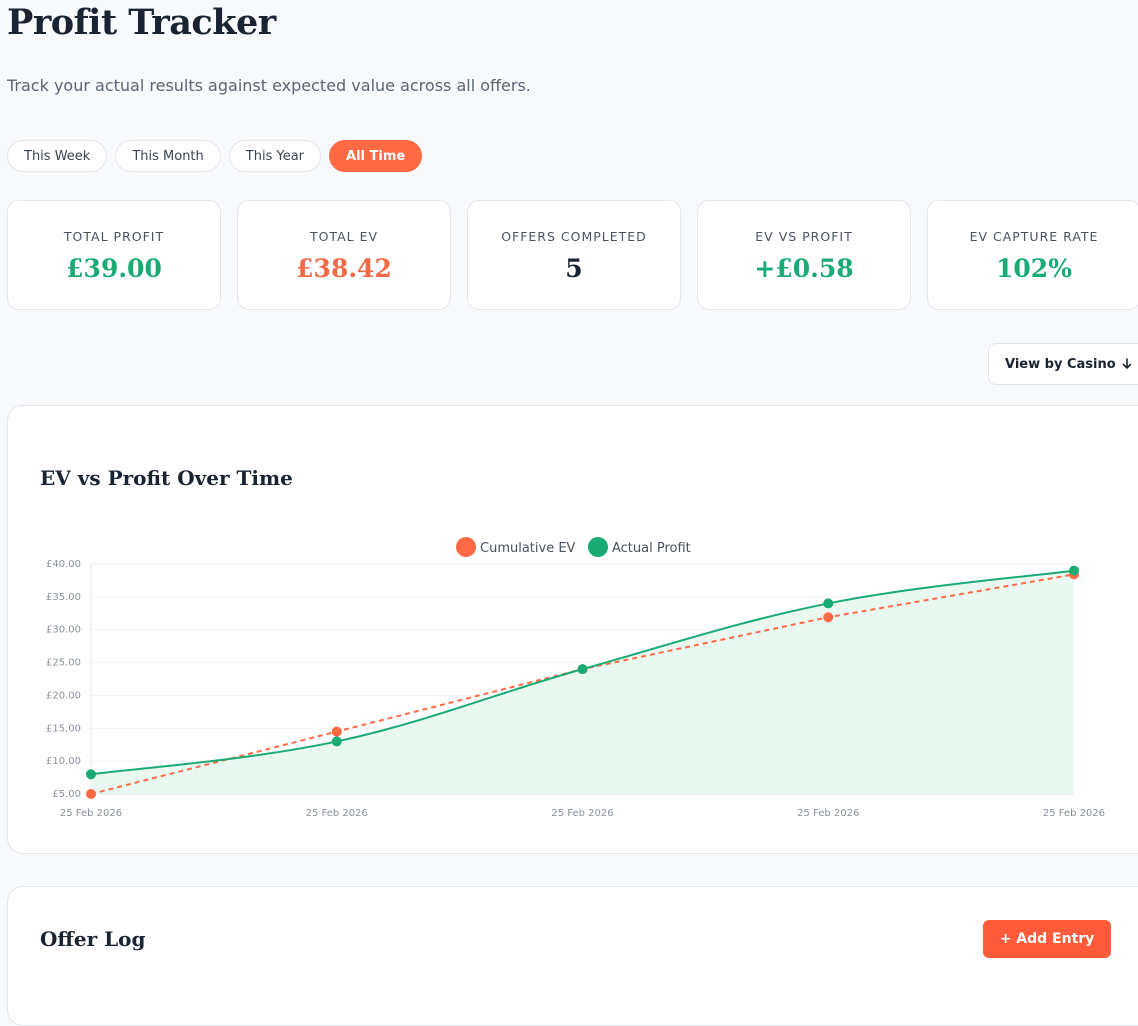 The height and width of the screenshot is (1026, 1138). I want to click on time-filter-group: This Week This Month This Year All Time, so click(215, 156).